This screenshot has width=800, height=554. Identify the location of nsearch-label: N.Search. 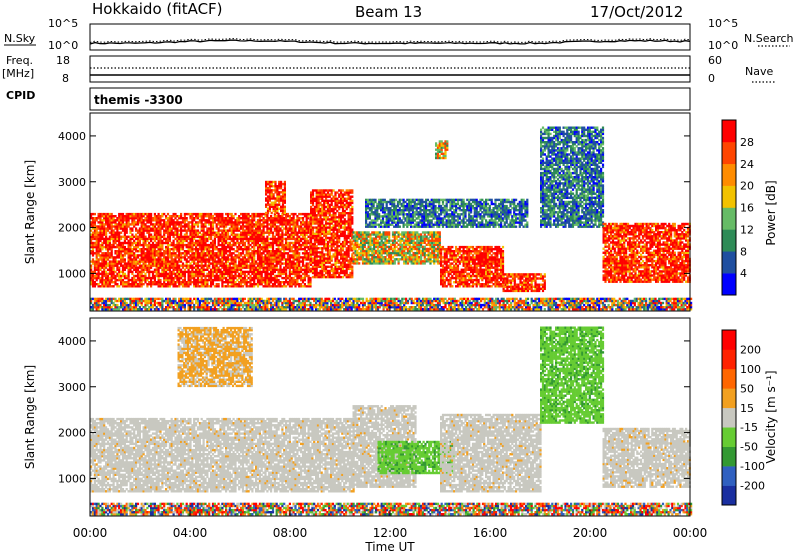
(769, 38).